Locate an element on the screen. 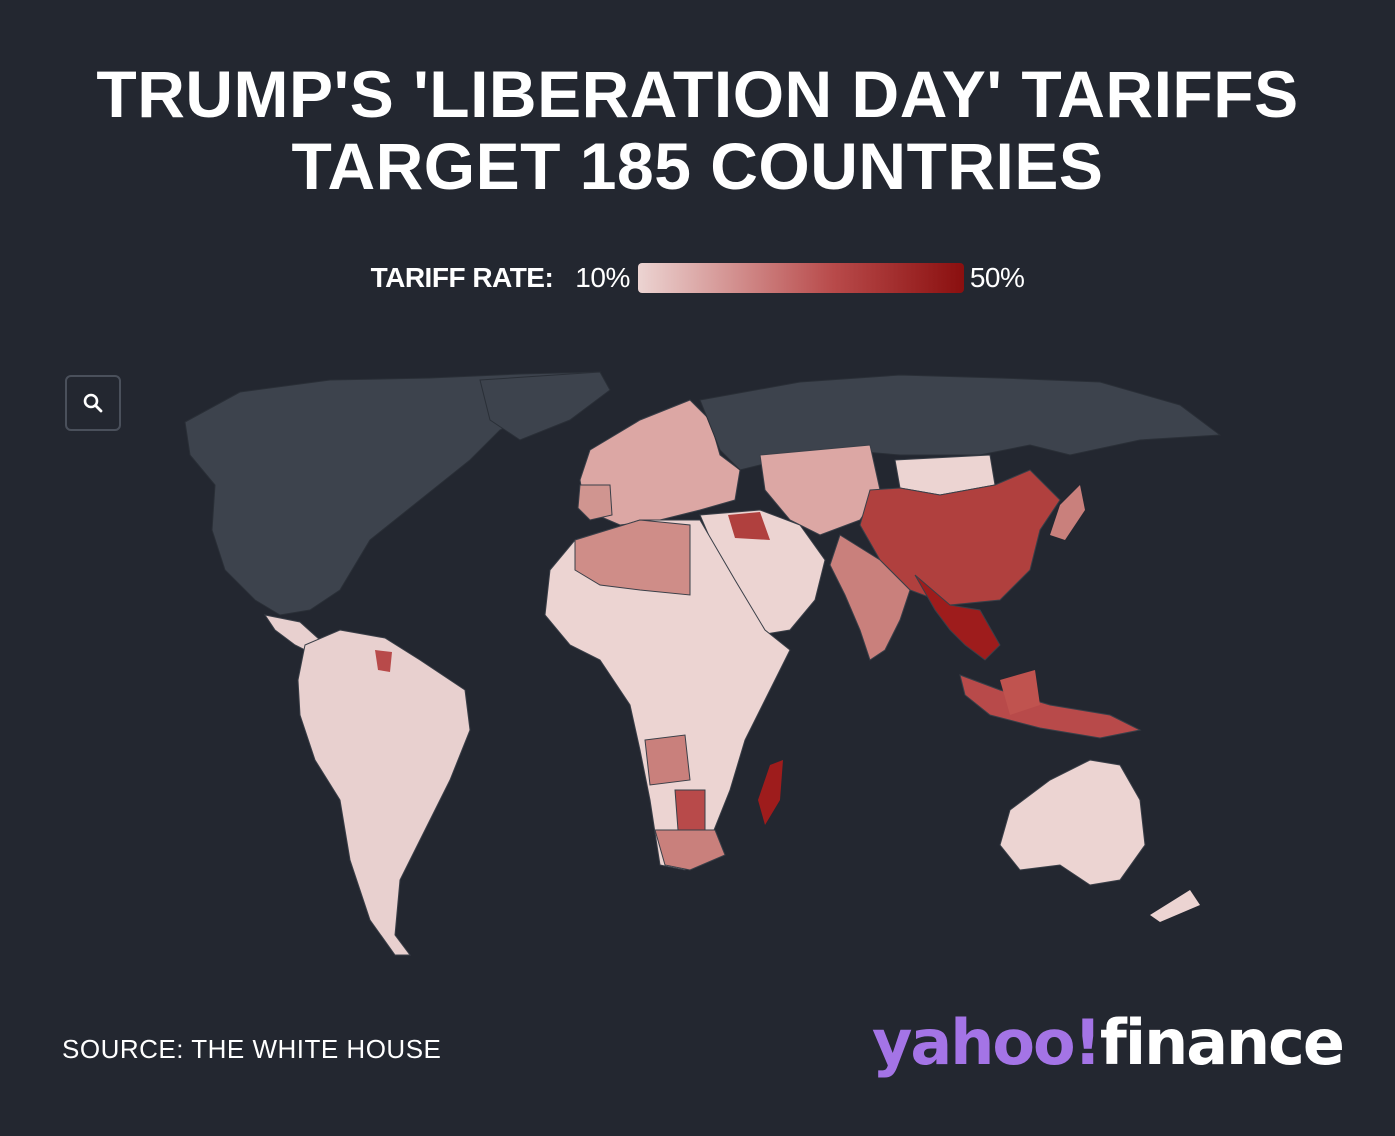 This screenshot has height=1136, width=1395. tariff-legend: TARIFF RATE: 10% 50% is located at coordinates (697, 278).